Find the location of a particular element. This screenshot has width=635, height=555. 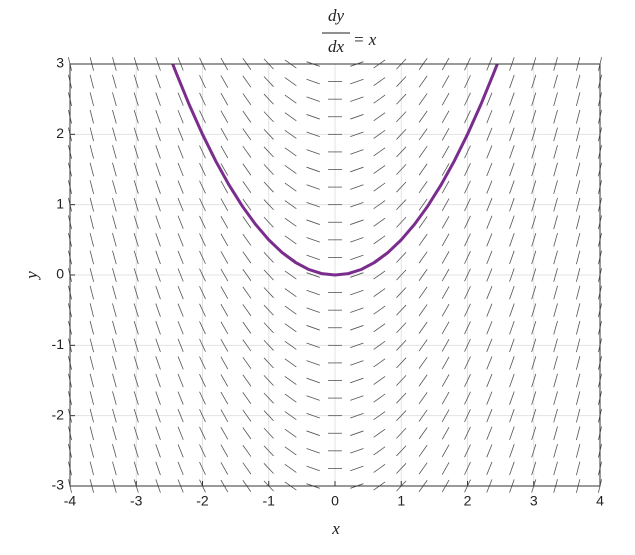

x-tick-label: 2 is located at coordinates (468, 501).